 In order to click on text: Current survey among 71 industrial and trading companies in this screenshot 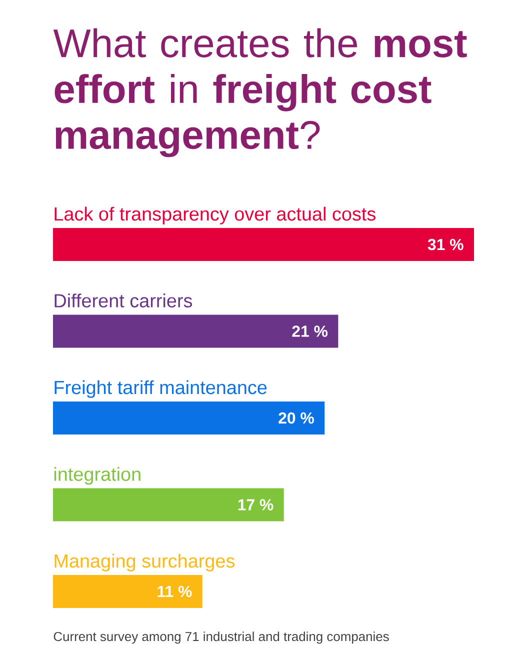, I will do `click(221, 638)`.